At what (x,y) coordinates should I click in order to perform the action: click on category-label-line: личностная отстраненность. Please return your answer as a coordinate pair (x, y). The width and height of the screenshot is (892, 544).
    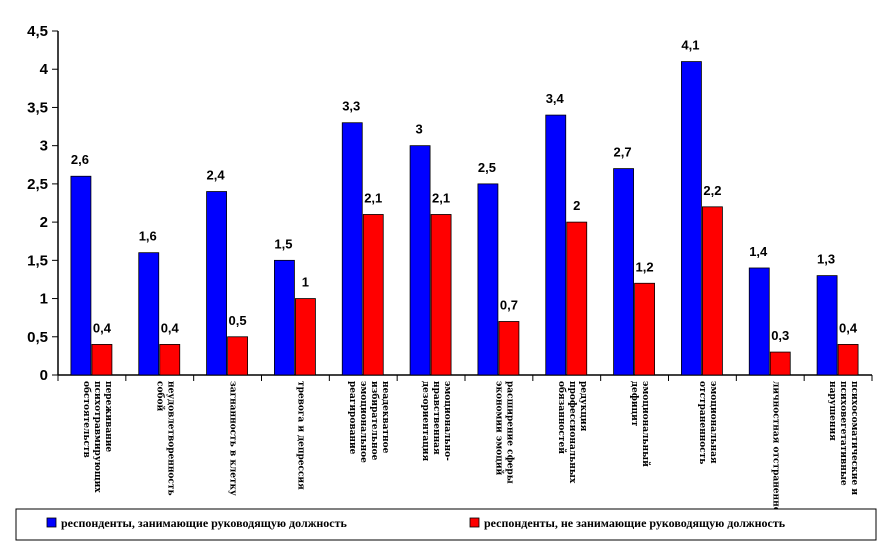
    Looking at the image, I should click on (775, 455).